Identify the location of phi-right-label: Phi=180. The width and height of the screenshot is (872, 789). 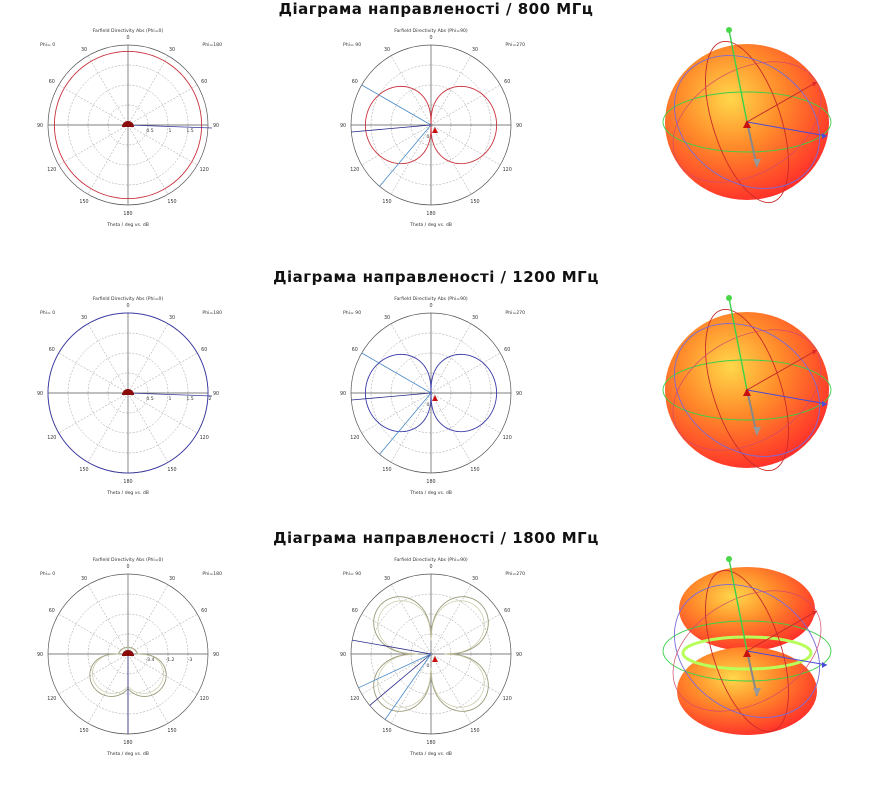
(212, 574).